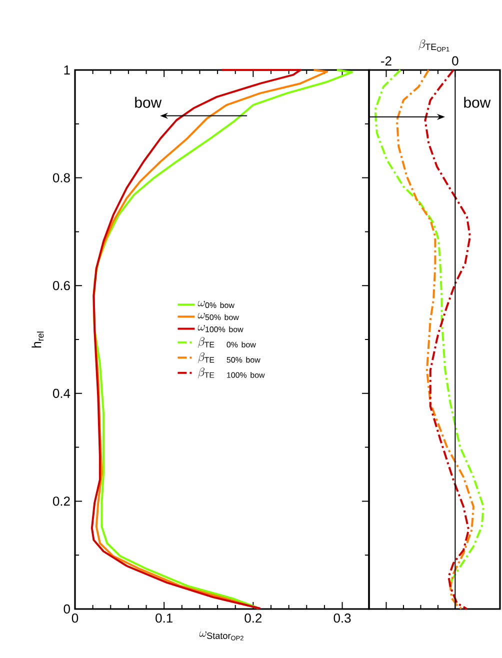 This screenshot has width=502, height=658. What do you see at coordinates (229, 358) in the screenshot?
I see `text: $\beta_{\mathrm{TE}\quad\mathrm{50\%\ bow}}$` at bounding box center [229, 358].